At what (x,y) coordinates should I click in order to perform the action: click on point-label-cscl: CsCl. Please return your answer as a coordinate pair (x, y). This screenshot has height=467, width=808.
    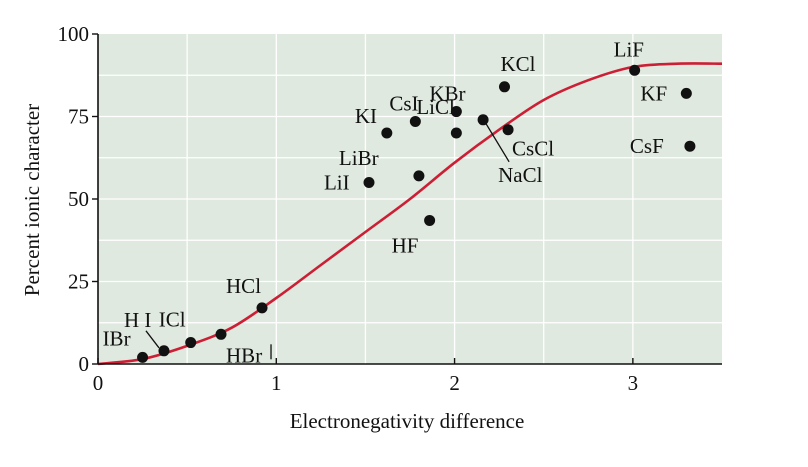
    Looking at the image, I should click on (533, 149).